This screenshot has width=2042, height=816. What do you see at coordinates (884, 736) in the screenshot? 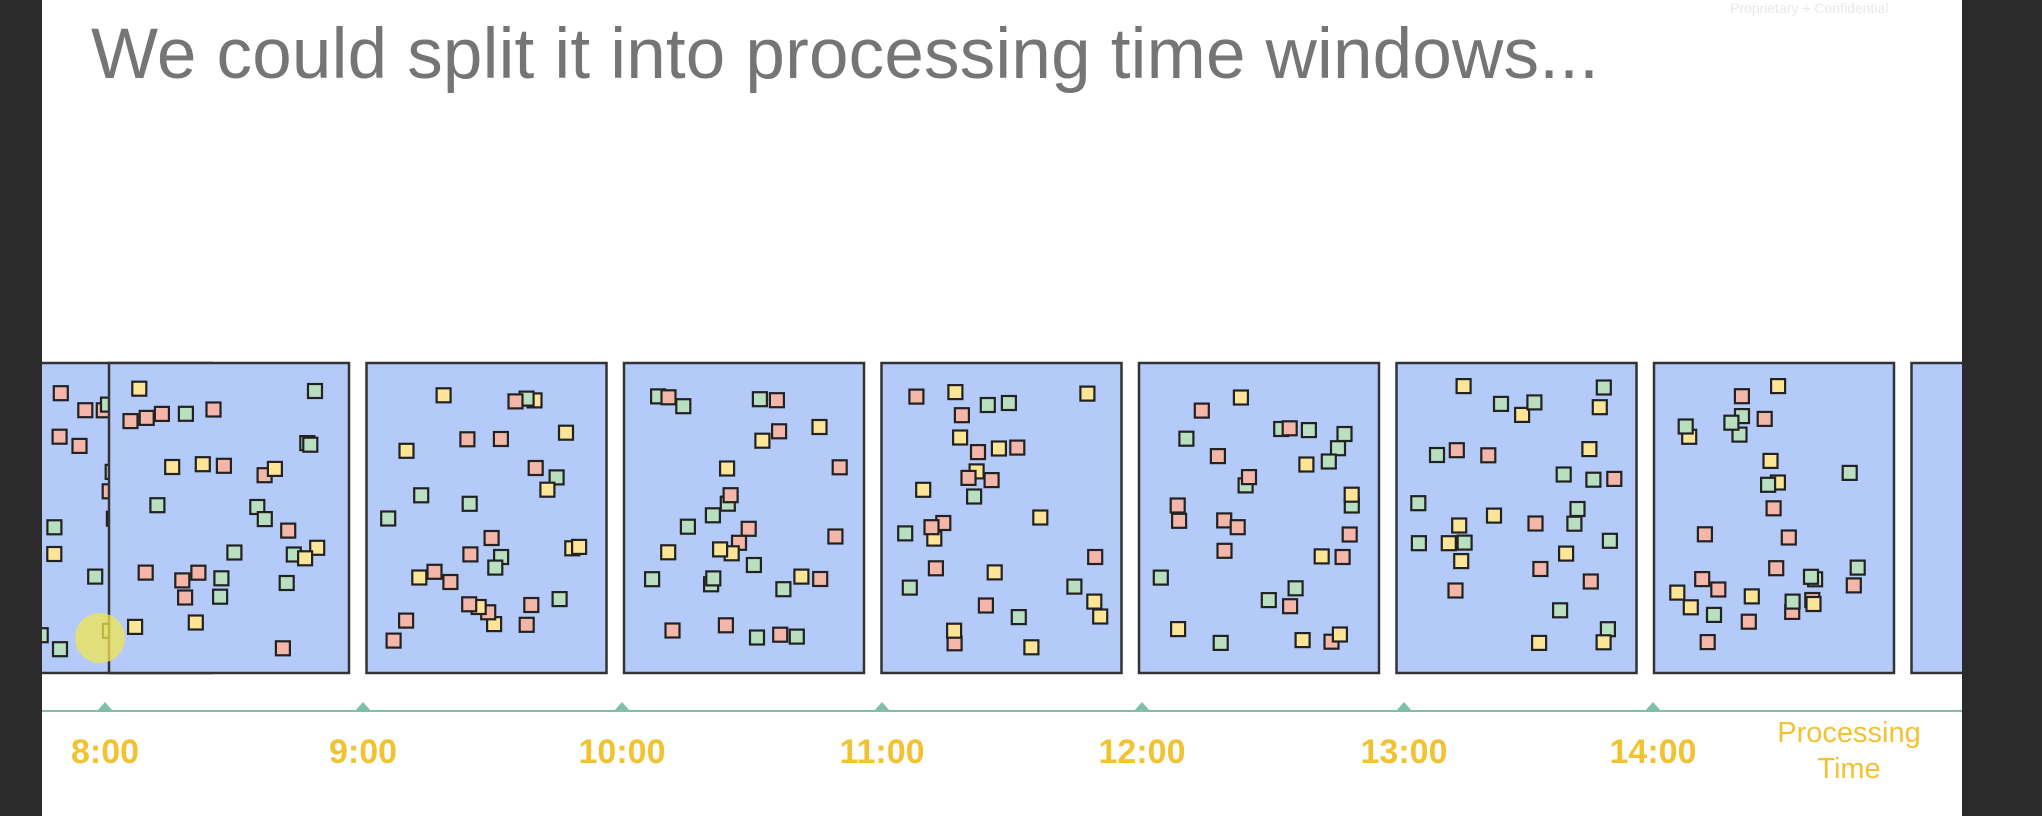
I see `axis-ticks: 8:00 9:00 10:00 11:00 12:00 13:00 14:00` at bounding box center [884, 736].